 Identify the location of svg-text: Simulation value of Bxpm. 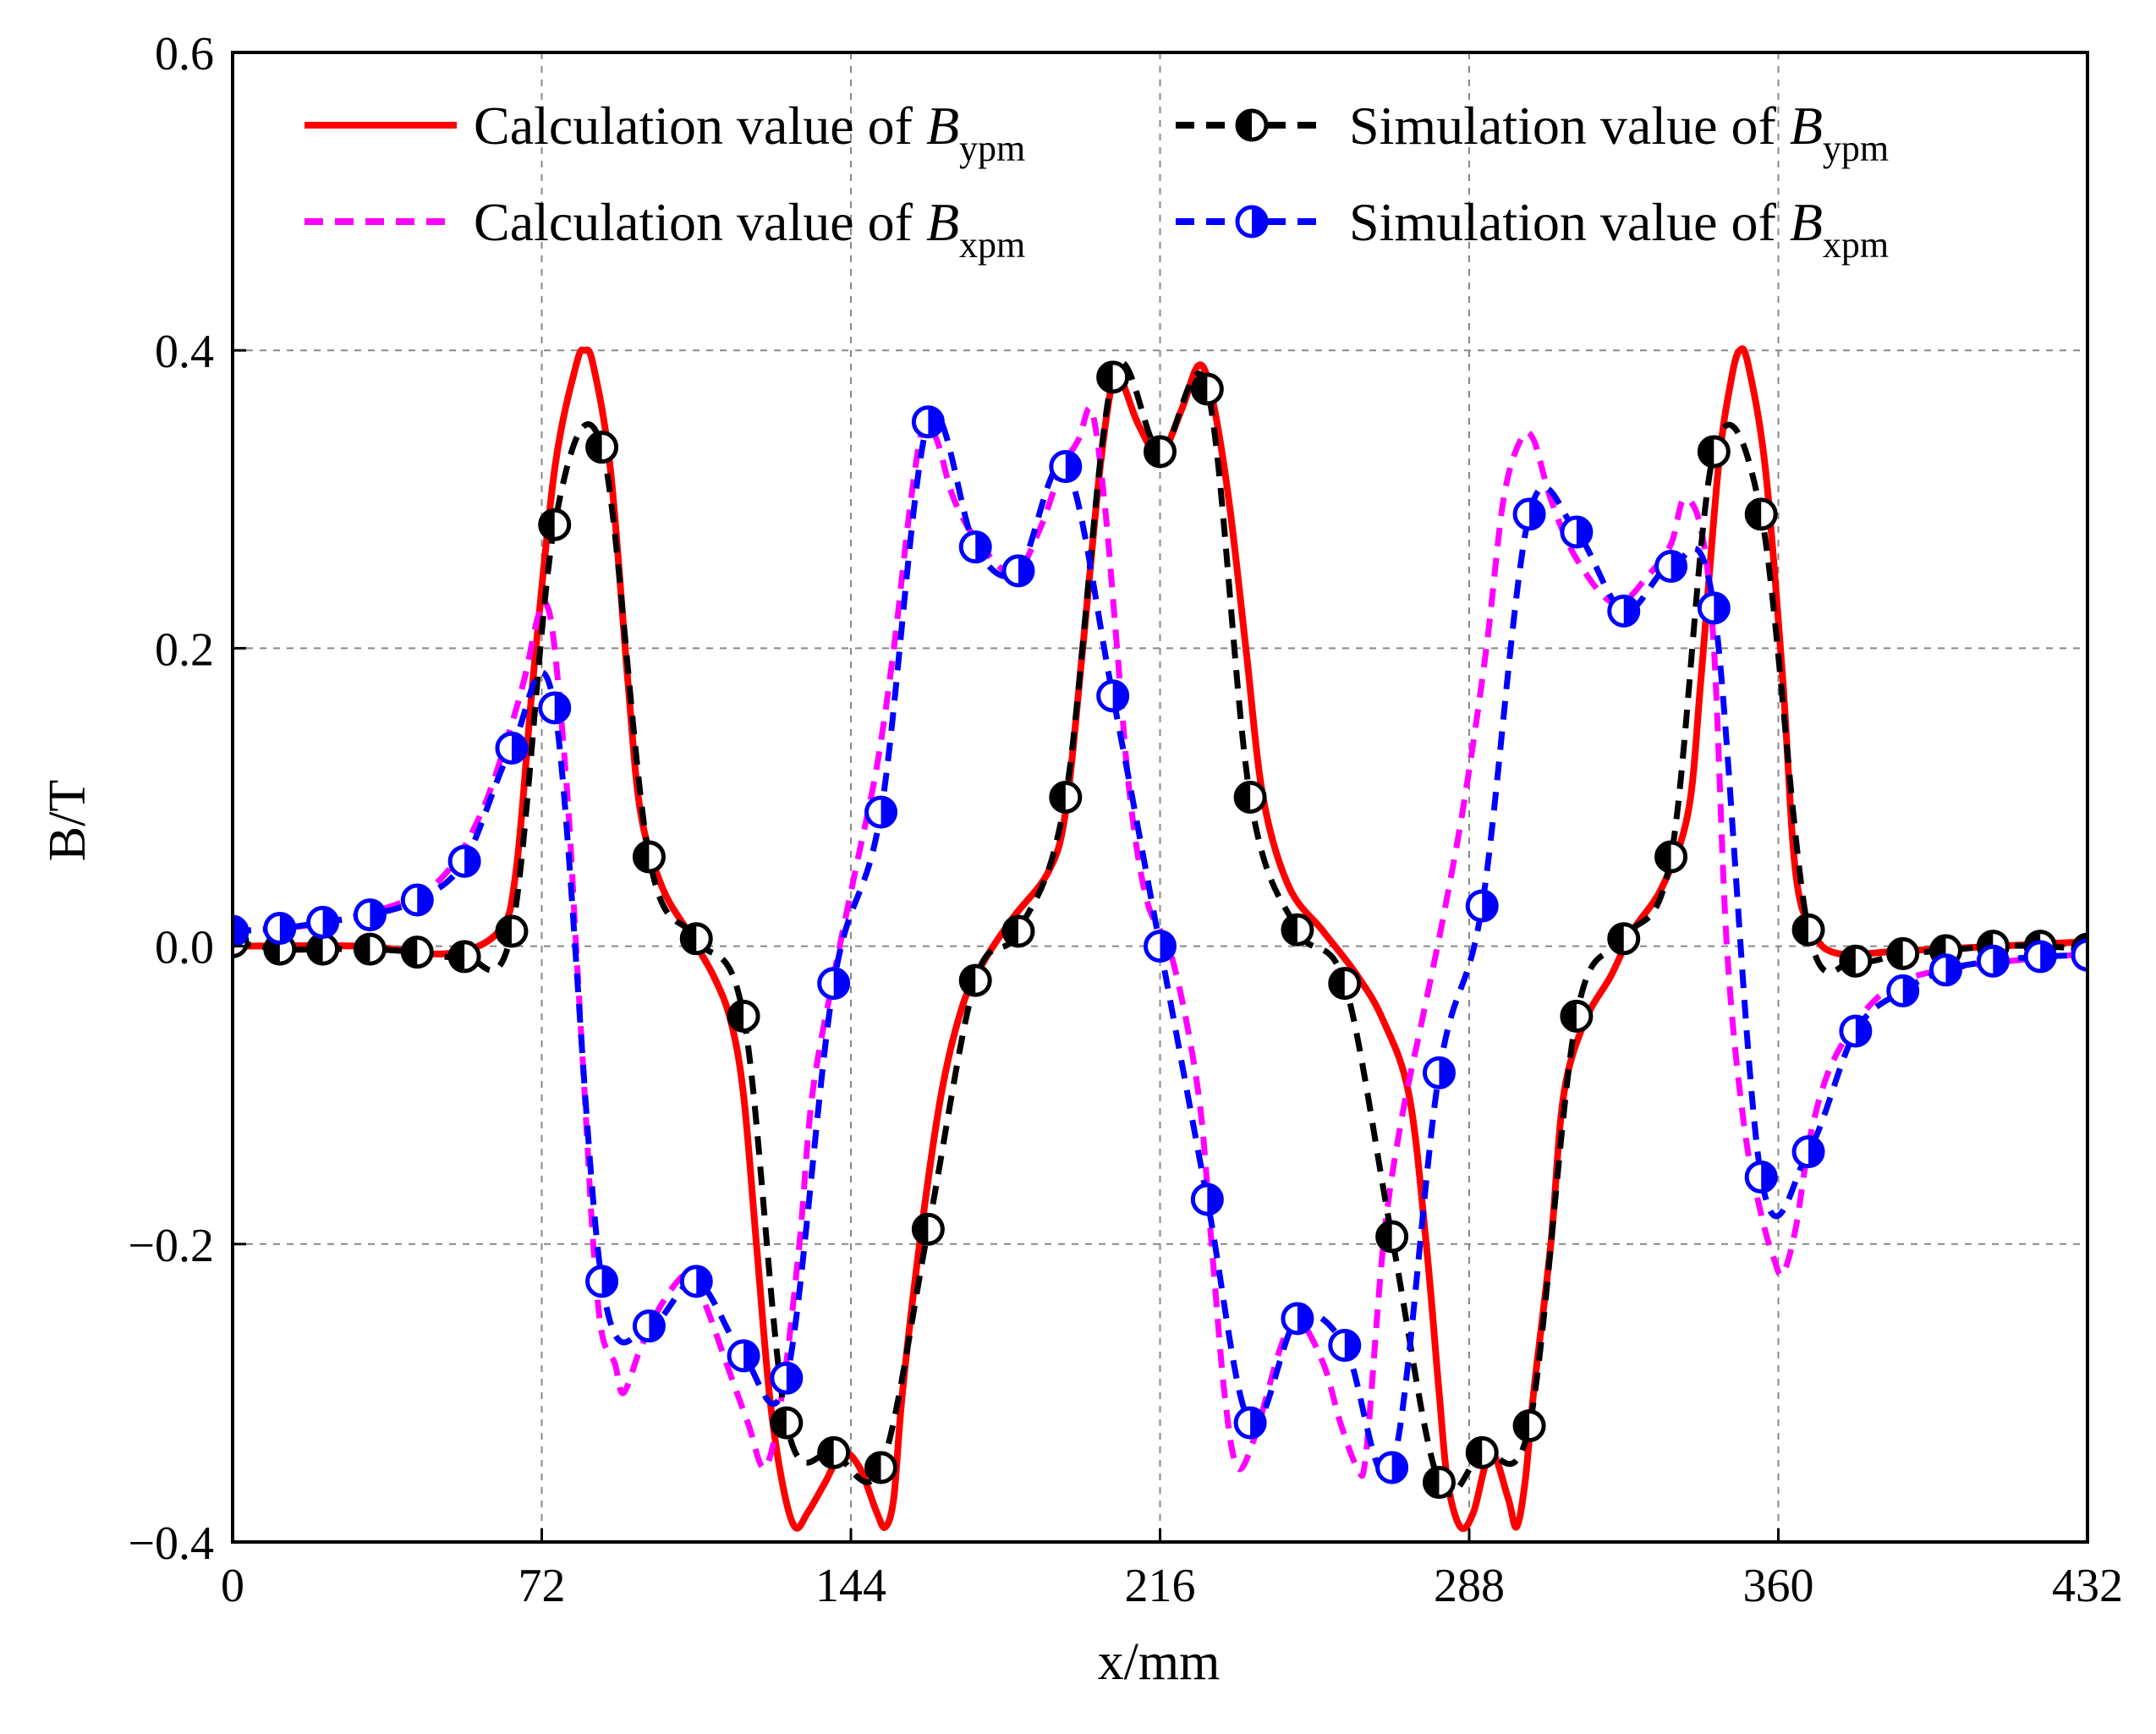
(1619, 229).